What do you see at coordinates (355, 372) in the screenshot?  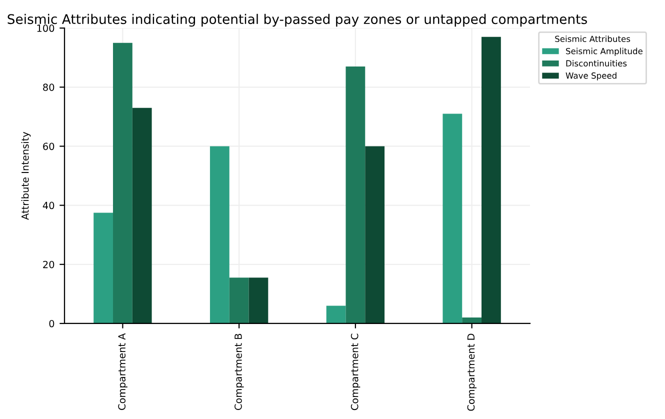 I see `x-tick-label: Compartment C` at bounding box center [355, 372].